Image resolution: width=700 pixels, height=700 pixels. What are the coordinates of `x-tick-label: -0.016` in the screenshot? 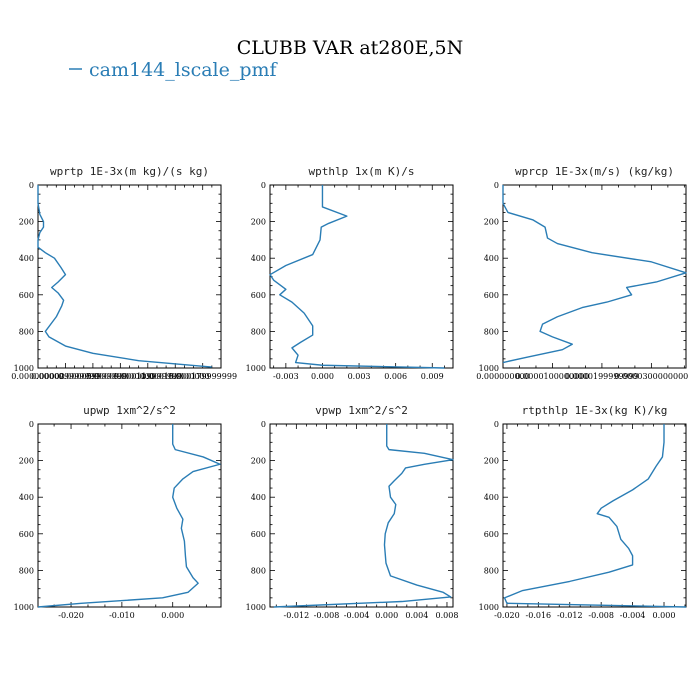 It's located at (539, 615).